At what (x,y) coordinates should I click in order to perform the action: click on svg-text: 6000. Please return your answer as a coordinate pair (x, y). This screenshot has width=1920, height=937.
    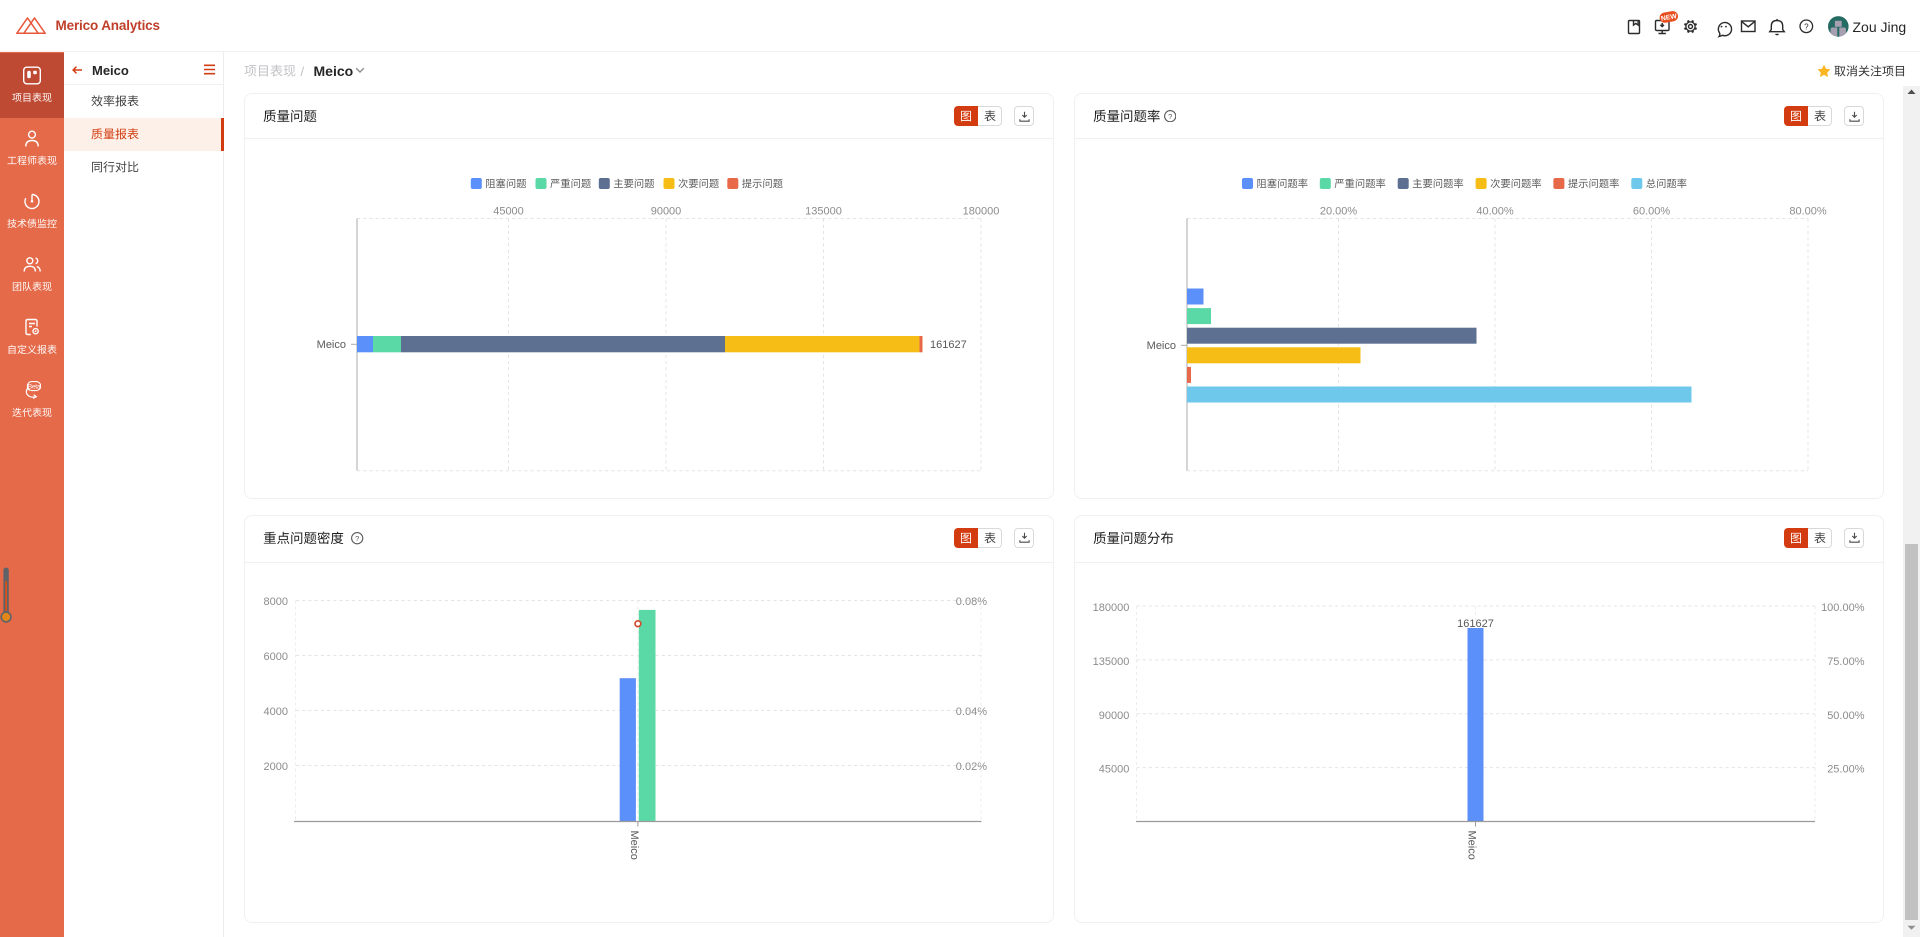
    Looking at the image, I should click on (276, 657).